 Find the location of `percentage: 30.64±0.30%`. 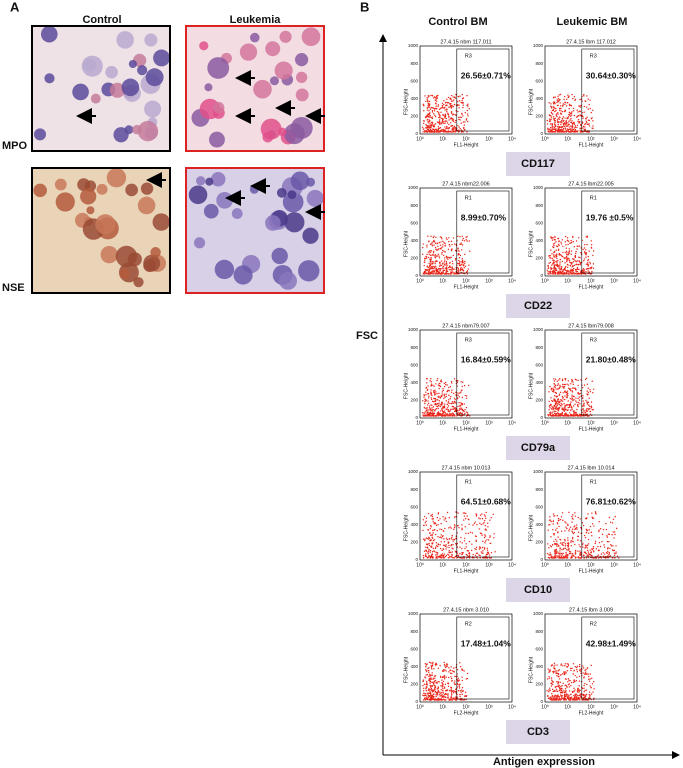

percentage: 30.64±0.30% is located at coordinates (611, 75).